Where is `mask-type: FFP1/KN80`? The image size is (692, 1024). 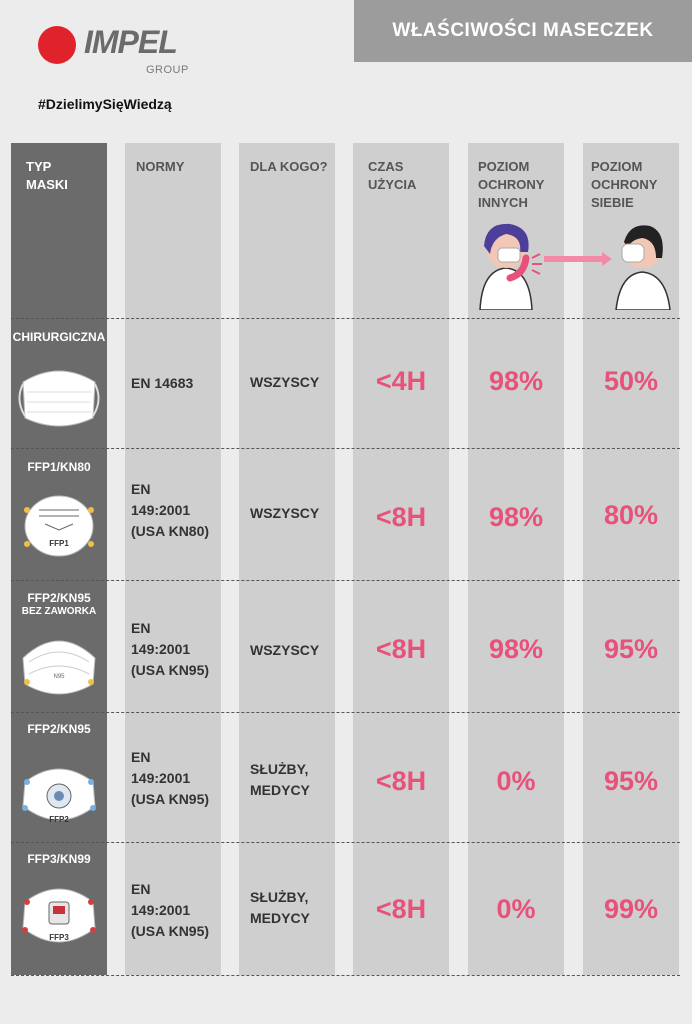 mask-type: FFP1/KN80 is located at coordinates (59, 467).